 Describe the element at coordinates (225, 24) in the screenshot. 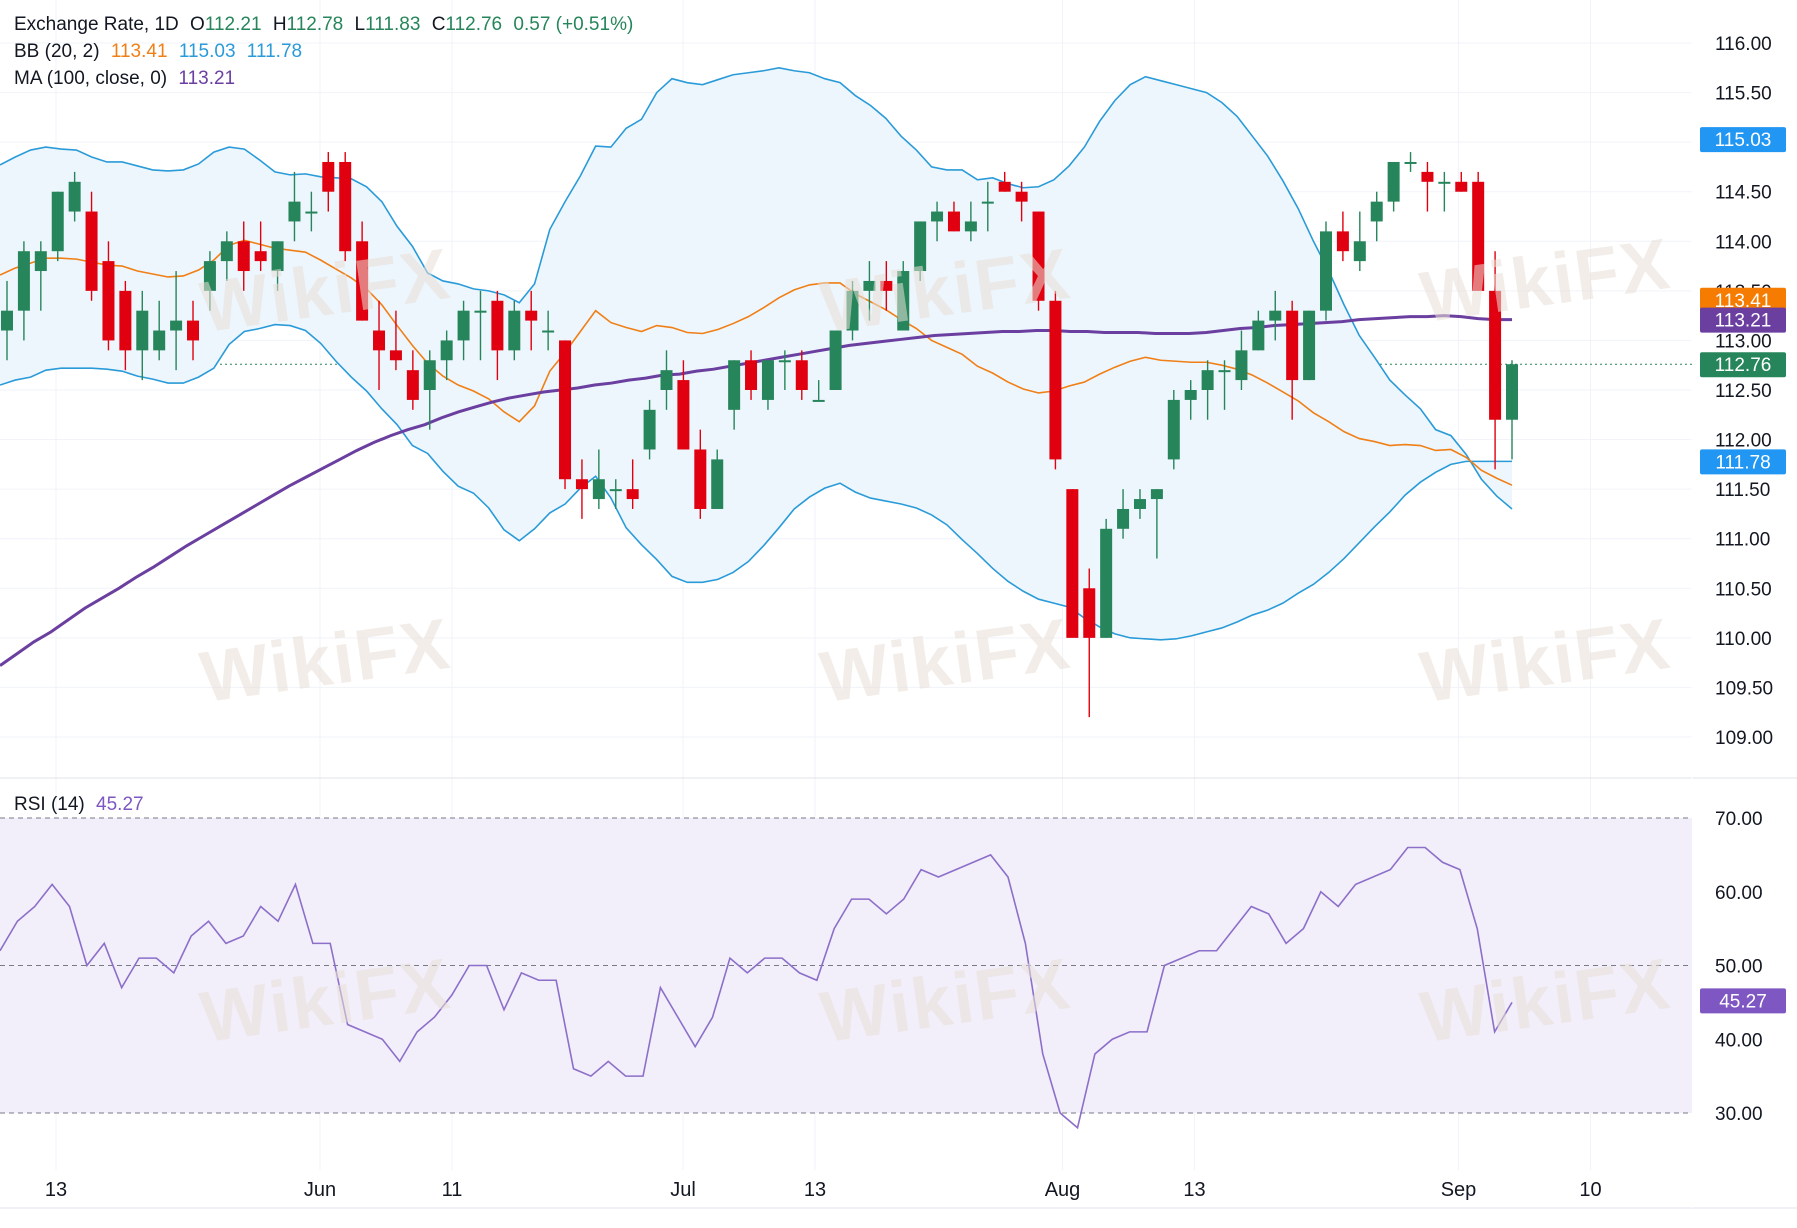

I see `legend-open: O112.21` at that location.